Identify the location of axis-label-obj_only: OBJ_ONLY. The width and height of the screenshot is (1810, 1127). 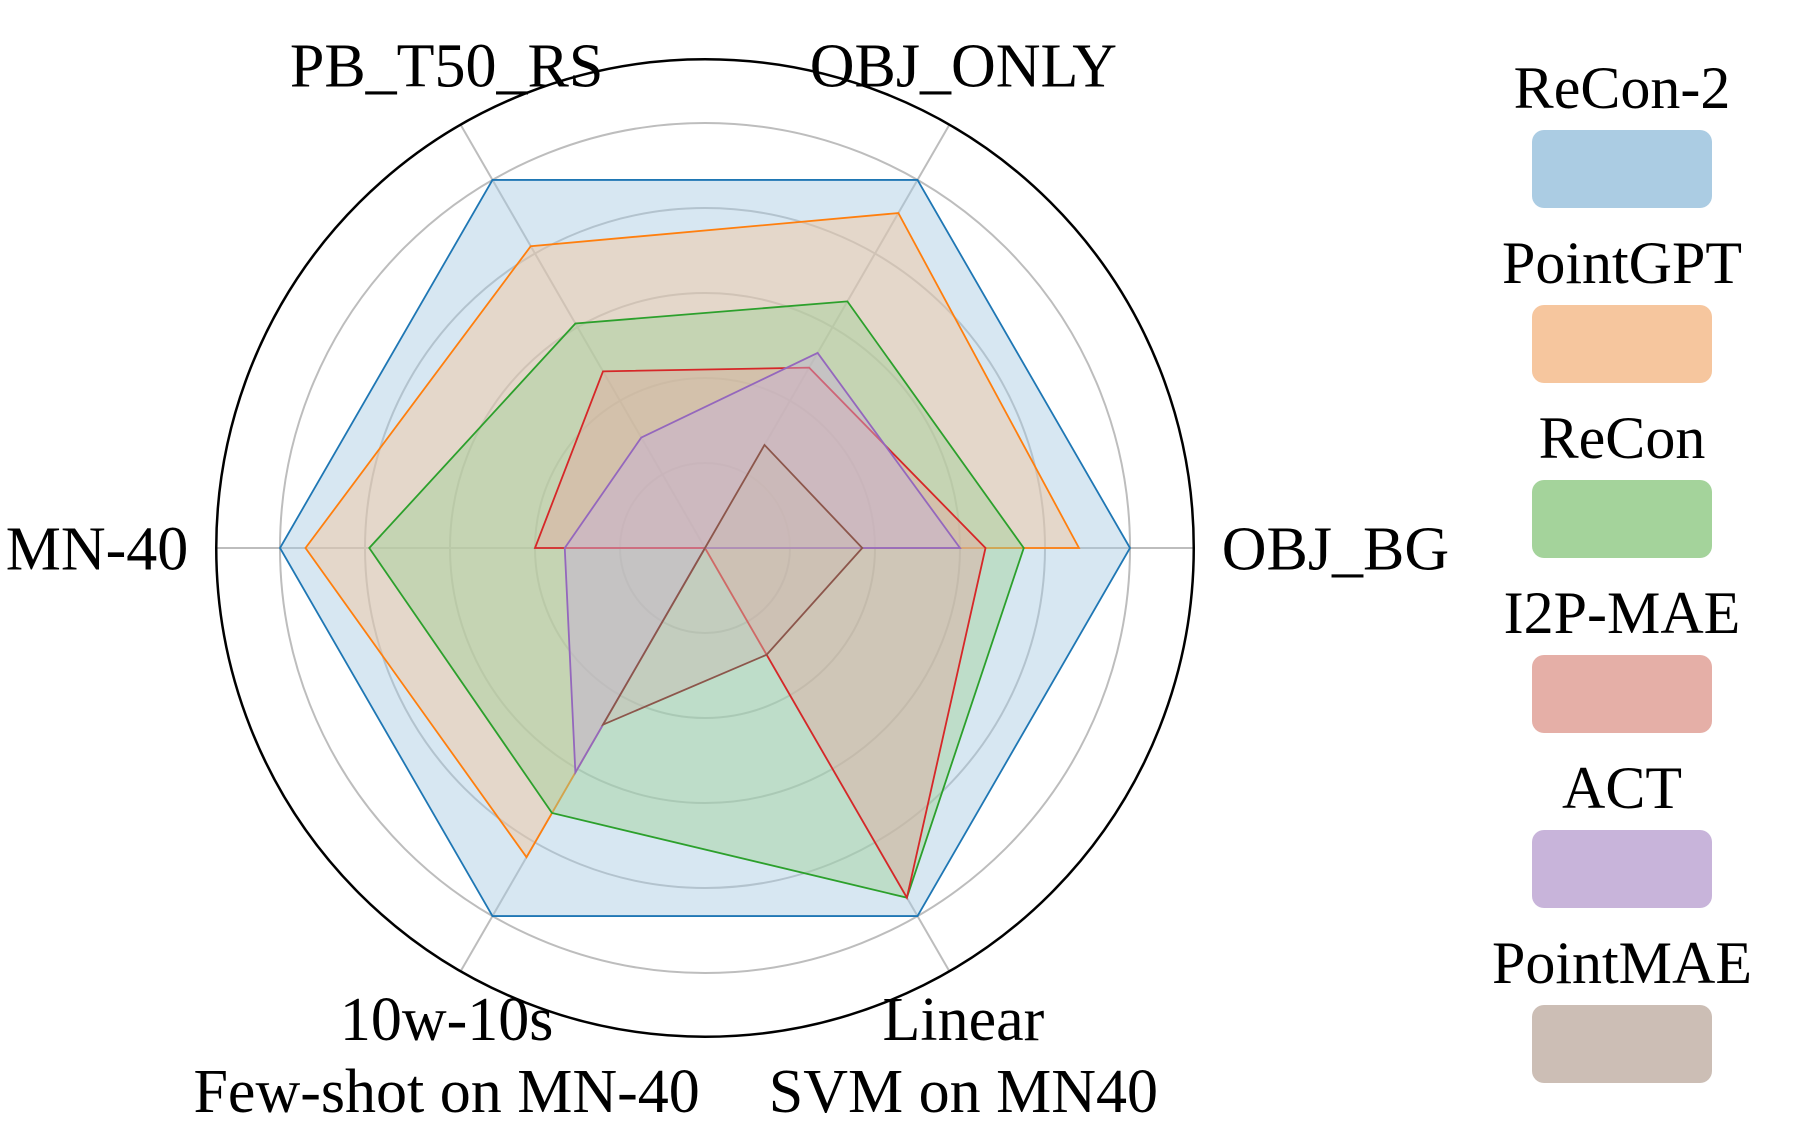
(963, 66).